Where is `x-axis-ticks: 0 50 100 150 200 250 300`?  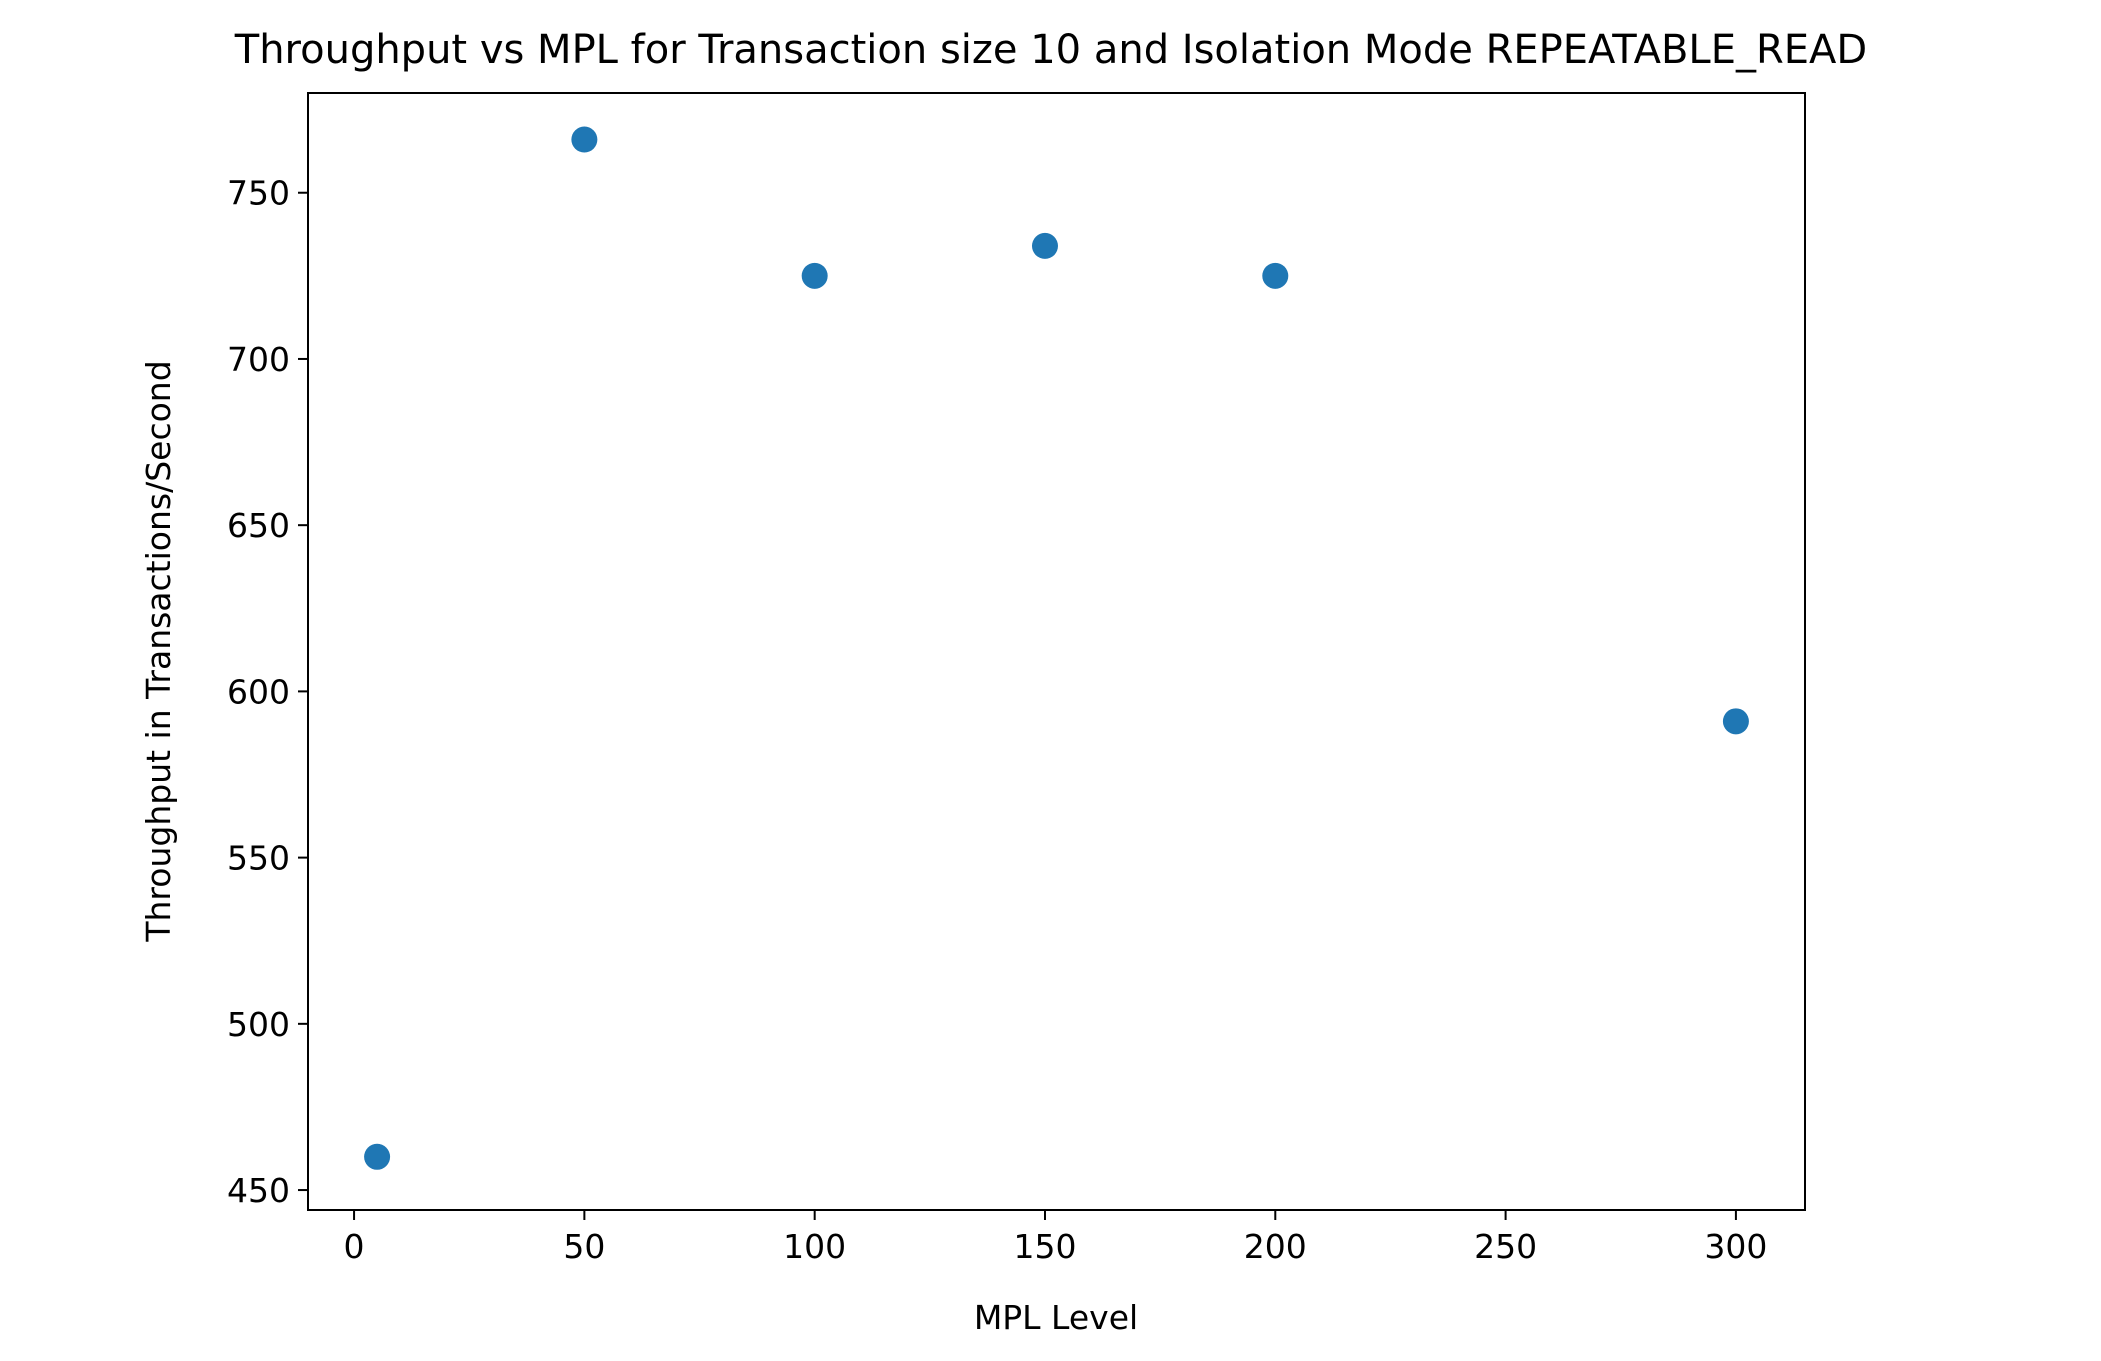
x-axis-ticks: 0 50 100 150 200 250 300 is located at coordinates (1055, 1238).